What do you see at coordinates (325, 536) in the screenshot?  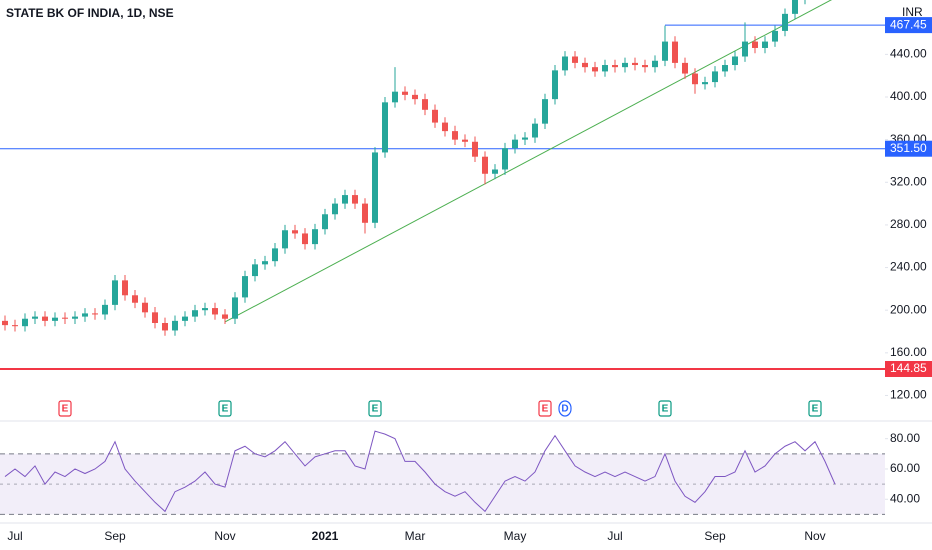 I see `x-tick-label: 2021` at bounding box center [325, 536].